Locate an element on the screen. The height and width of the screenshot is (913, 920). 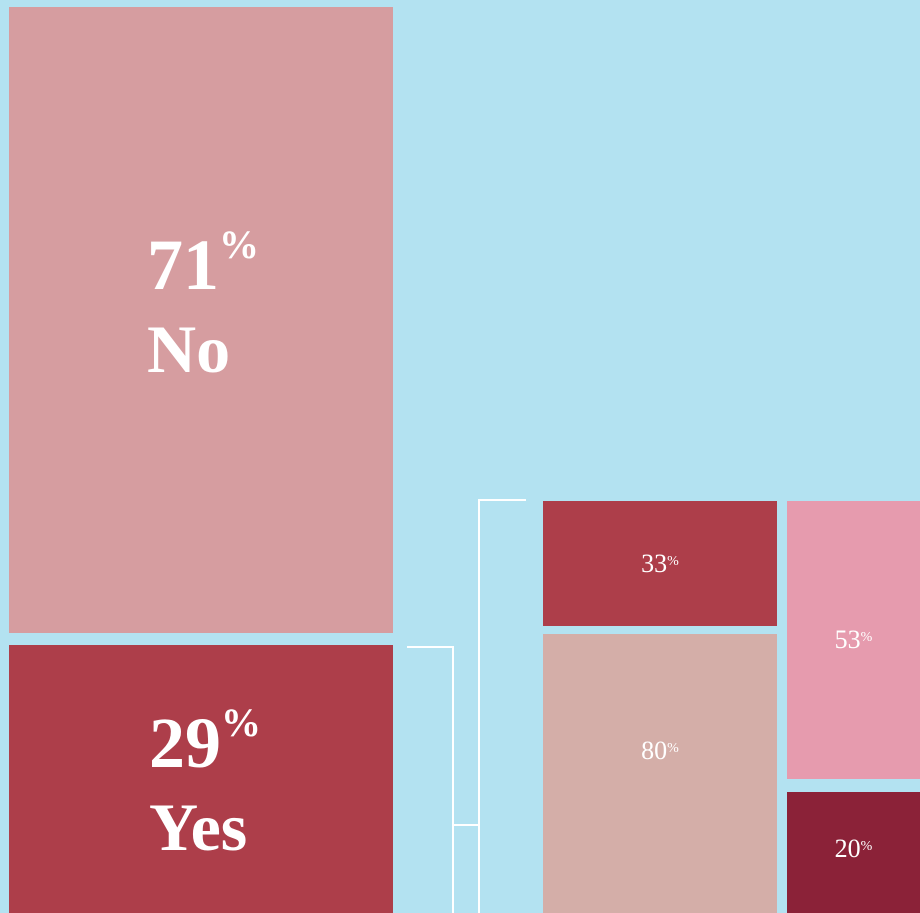
breakdown-block: 20% is located at coordinates (853, 852).